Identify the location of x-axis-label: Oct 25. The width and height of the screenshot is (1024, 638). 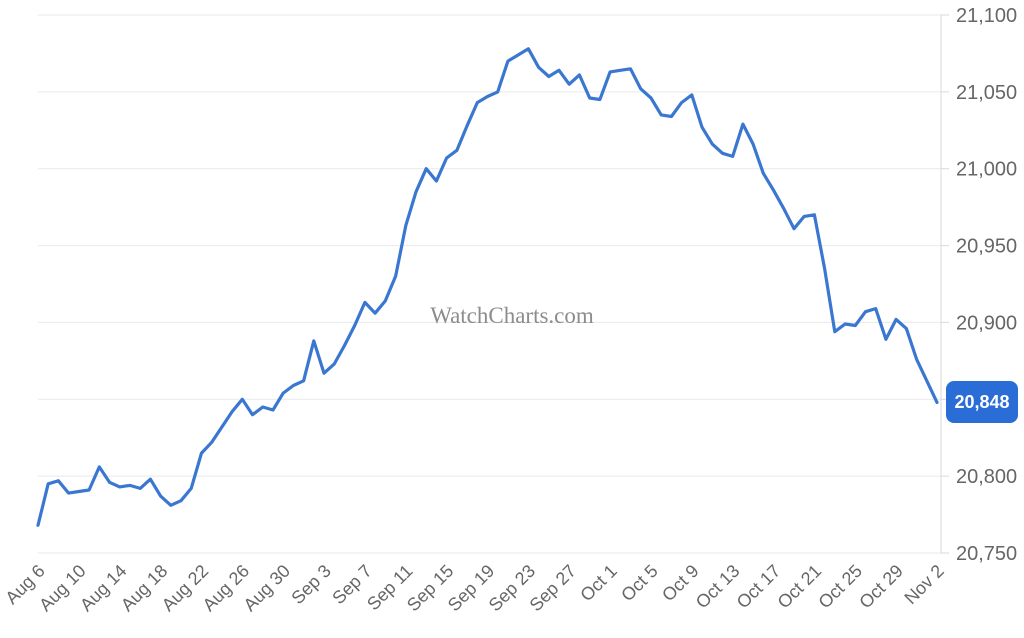
(840, 587).